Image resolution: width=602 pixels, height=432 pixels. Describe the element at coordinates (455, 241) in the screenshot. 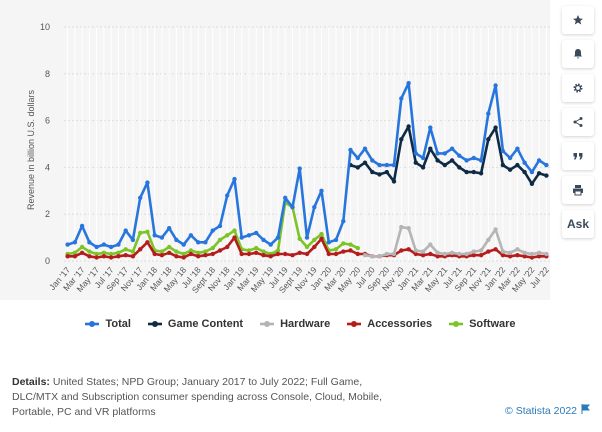

I see `series-line-hardware` at that location.